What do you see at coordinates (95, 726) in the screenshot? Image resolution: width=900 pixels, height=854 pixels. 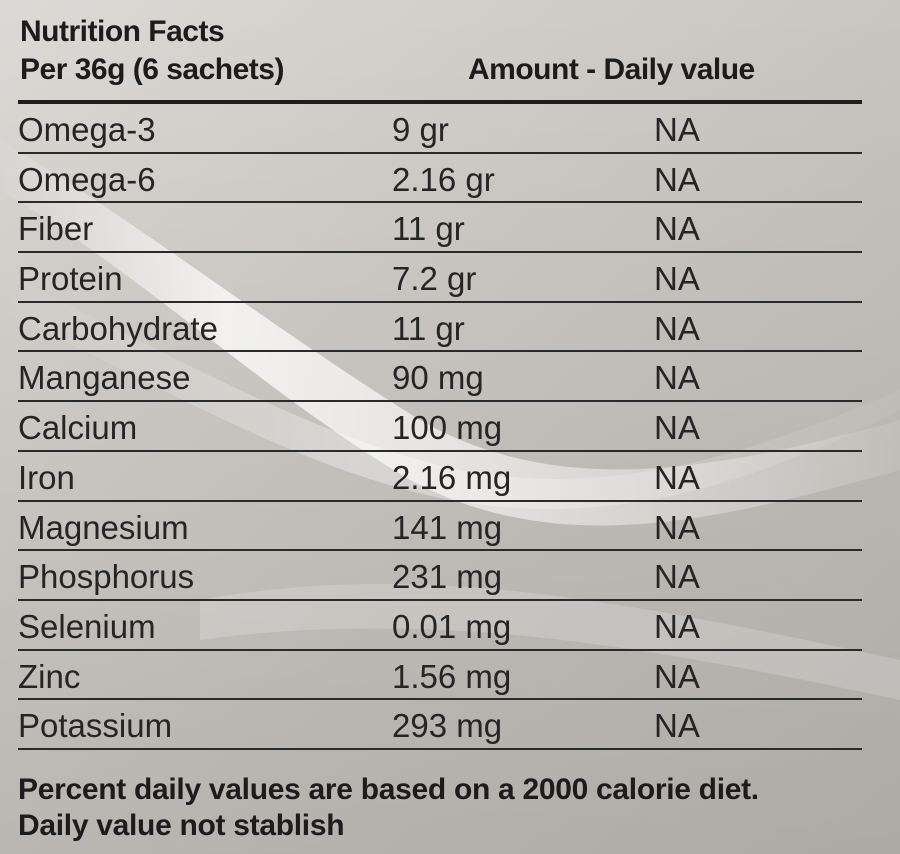 I see `nutrient-name: Potassium` at bounding box center [95, 726].